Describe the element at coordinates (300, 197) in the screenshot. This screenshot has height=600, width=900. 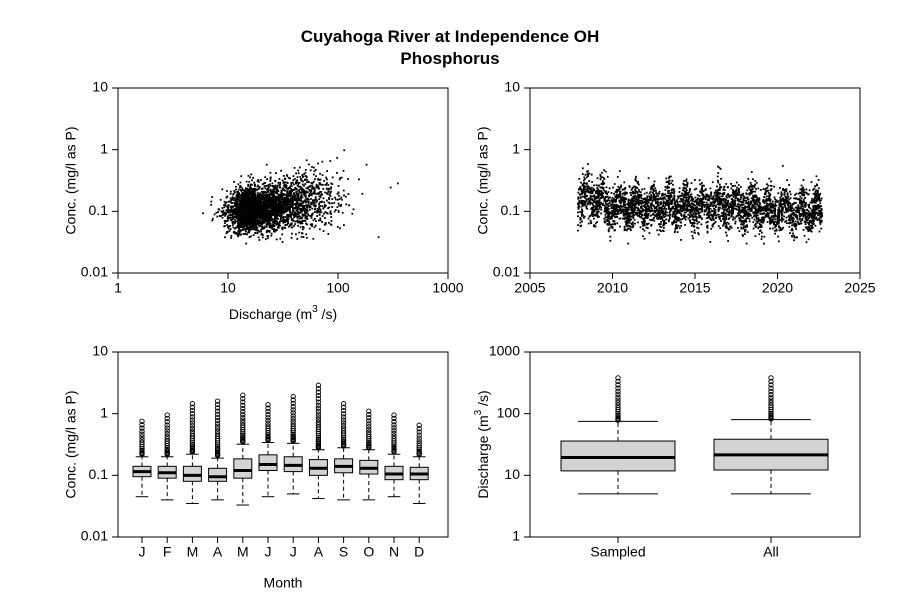
I see `panel1-points` at that location.